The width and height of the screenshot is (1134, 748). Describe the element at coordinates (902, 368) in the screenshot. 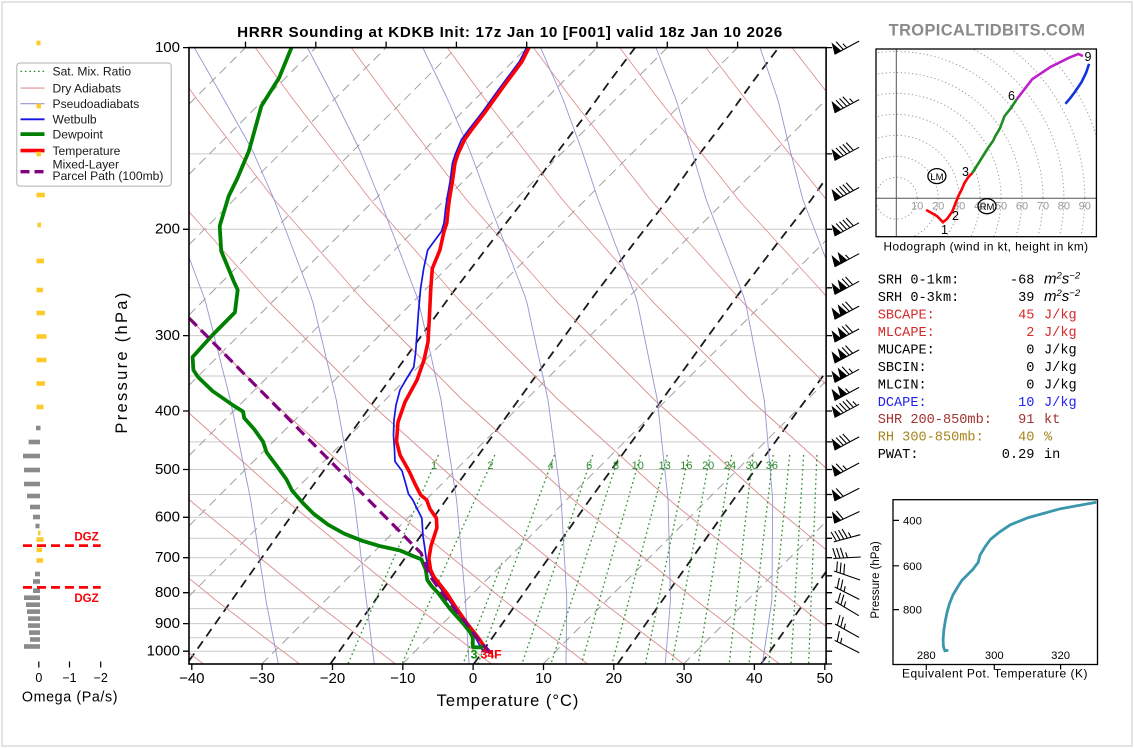

I see `svg-text: SBCIN:` at that location.